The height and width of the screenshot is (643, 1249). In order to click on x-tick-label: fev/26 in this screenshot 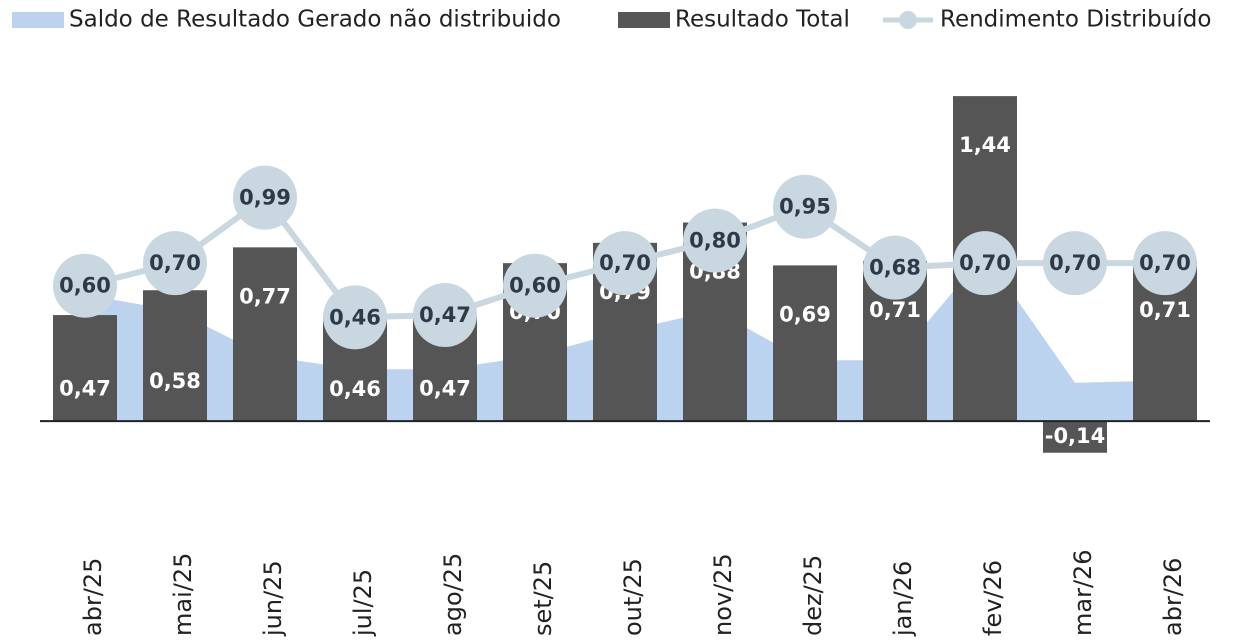, I will do `click(993, 598)`.